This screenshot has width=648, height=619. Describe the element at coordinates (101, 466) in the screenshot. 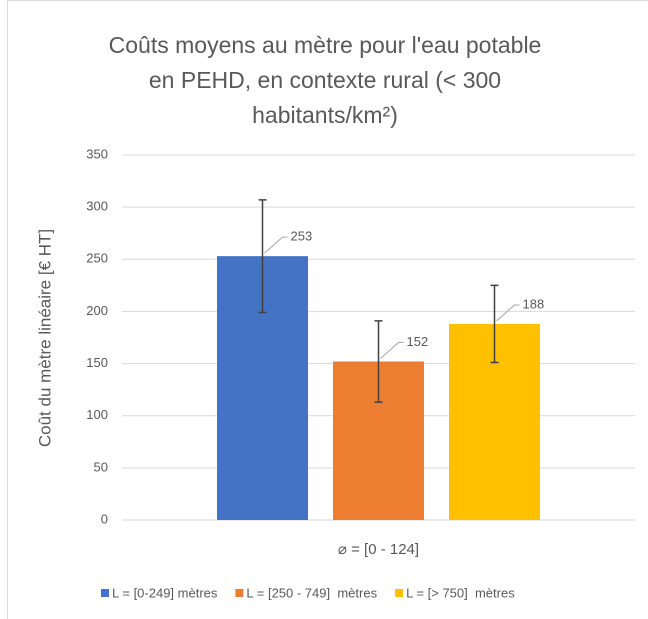

I see `y-tick-label: 50` at that location.